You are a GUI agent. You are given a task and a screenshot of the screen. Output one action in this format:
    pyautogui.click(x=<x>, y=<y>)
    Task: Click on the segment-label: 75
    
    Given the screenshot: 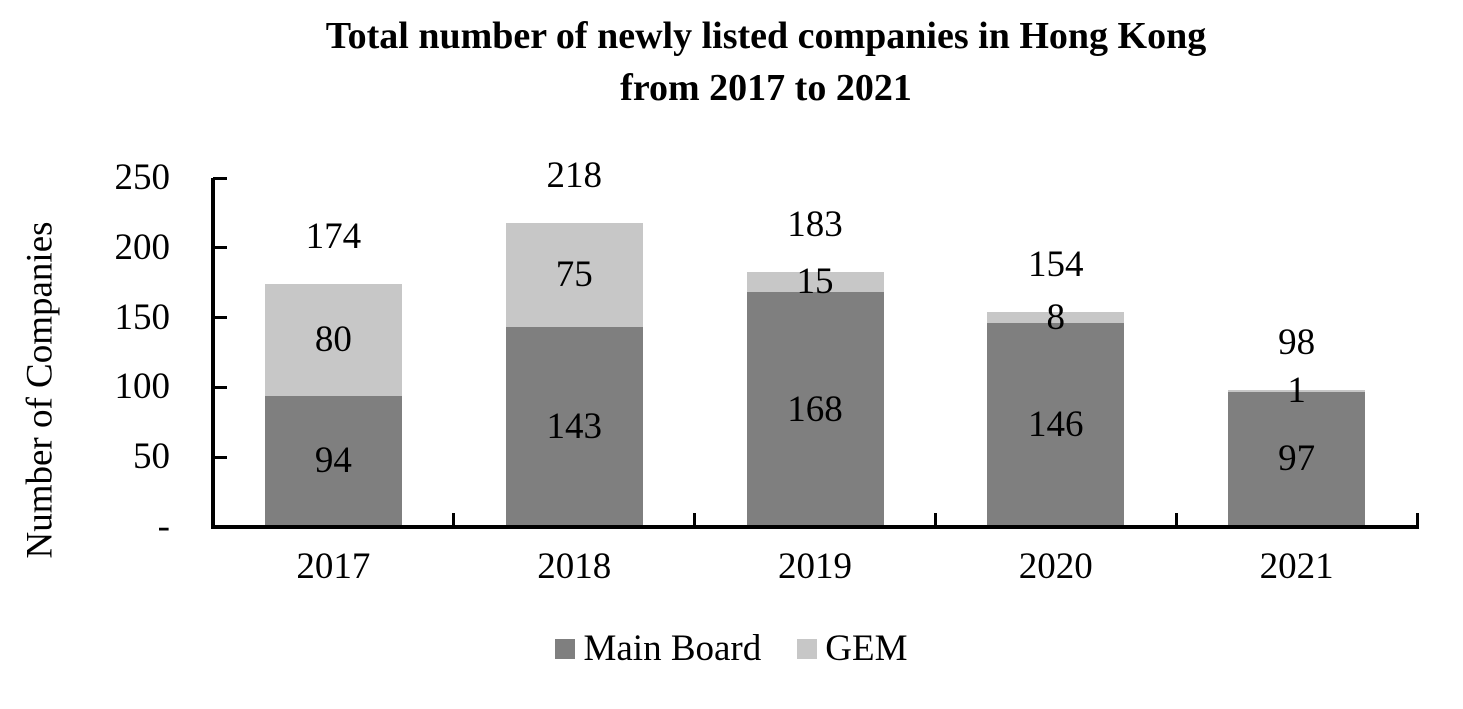 What is the action you would take?
    pyautogui.click(x=574, y=275)
    